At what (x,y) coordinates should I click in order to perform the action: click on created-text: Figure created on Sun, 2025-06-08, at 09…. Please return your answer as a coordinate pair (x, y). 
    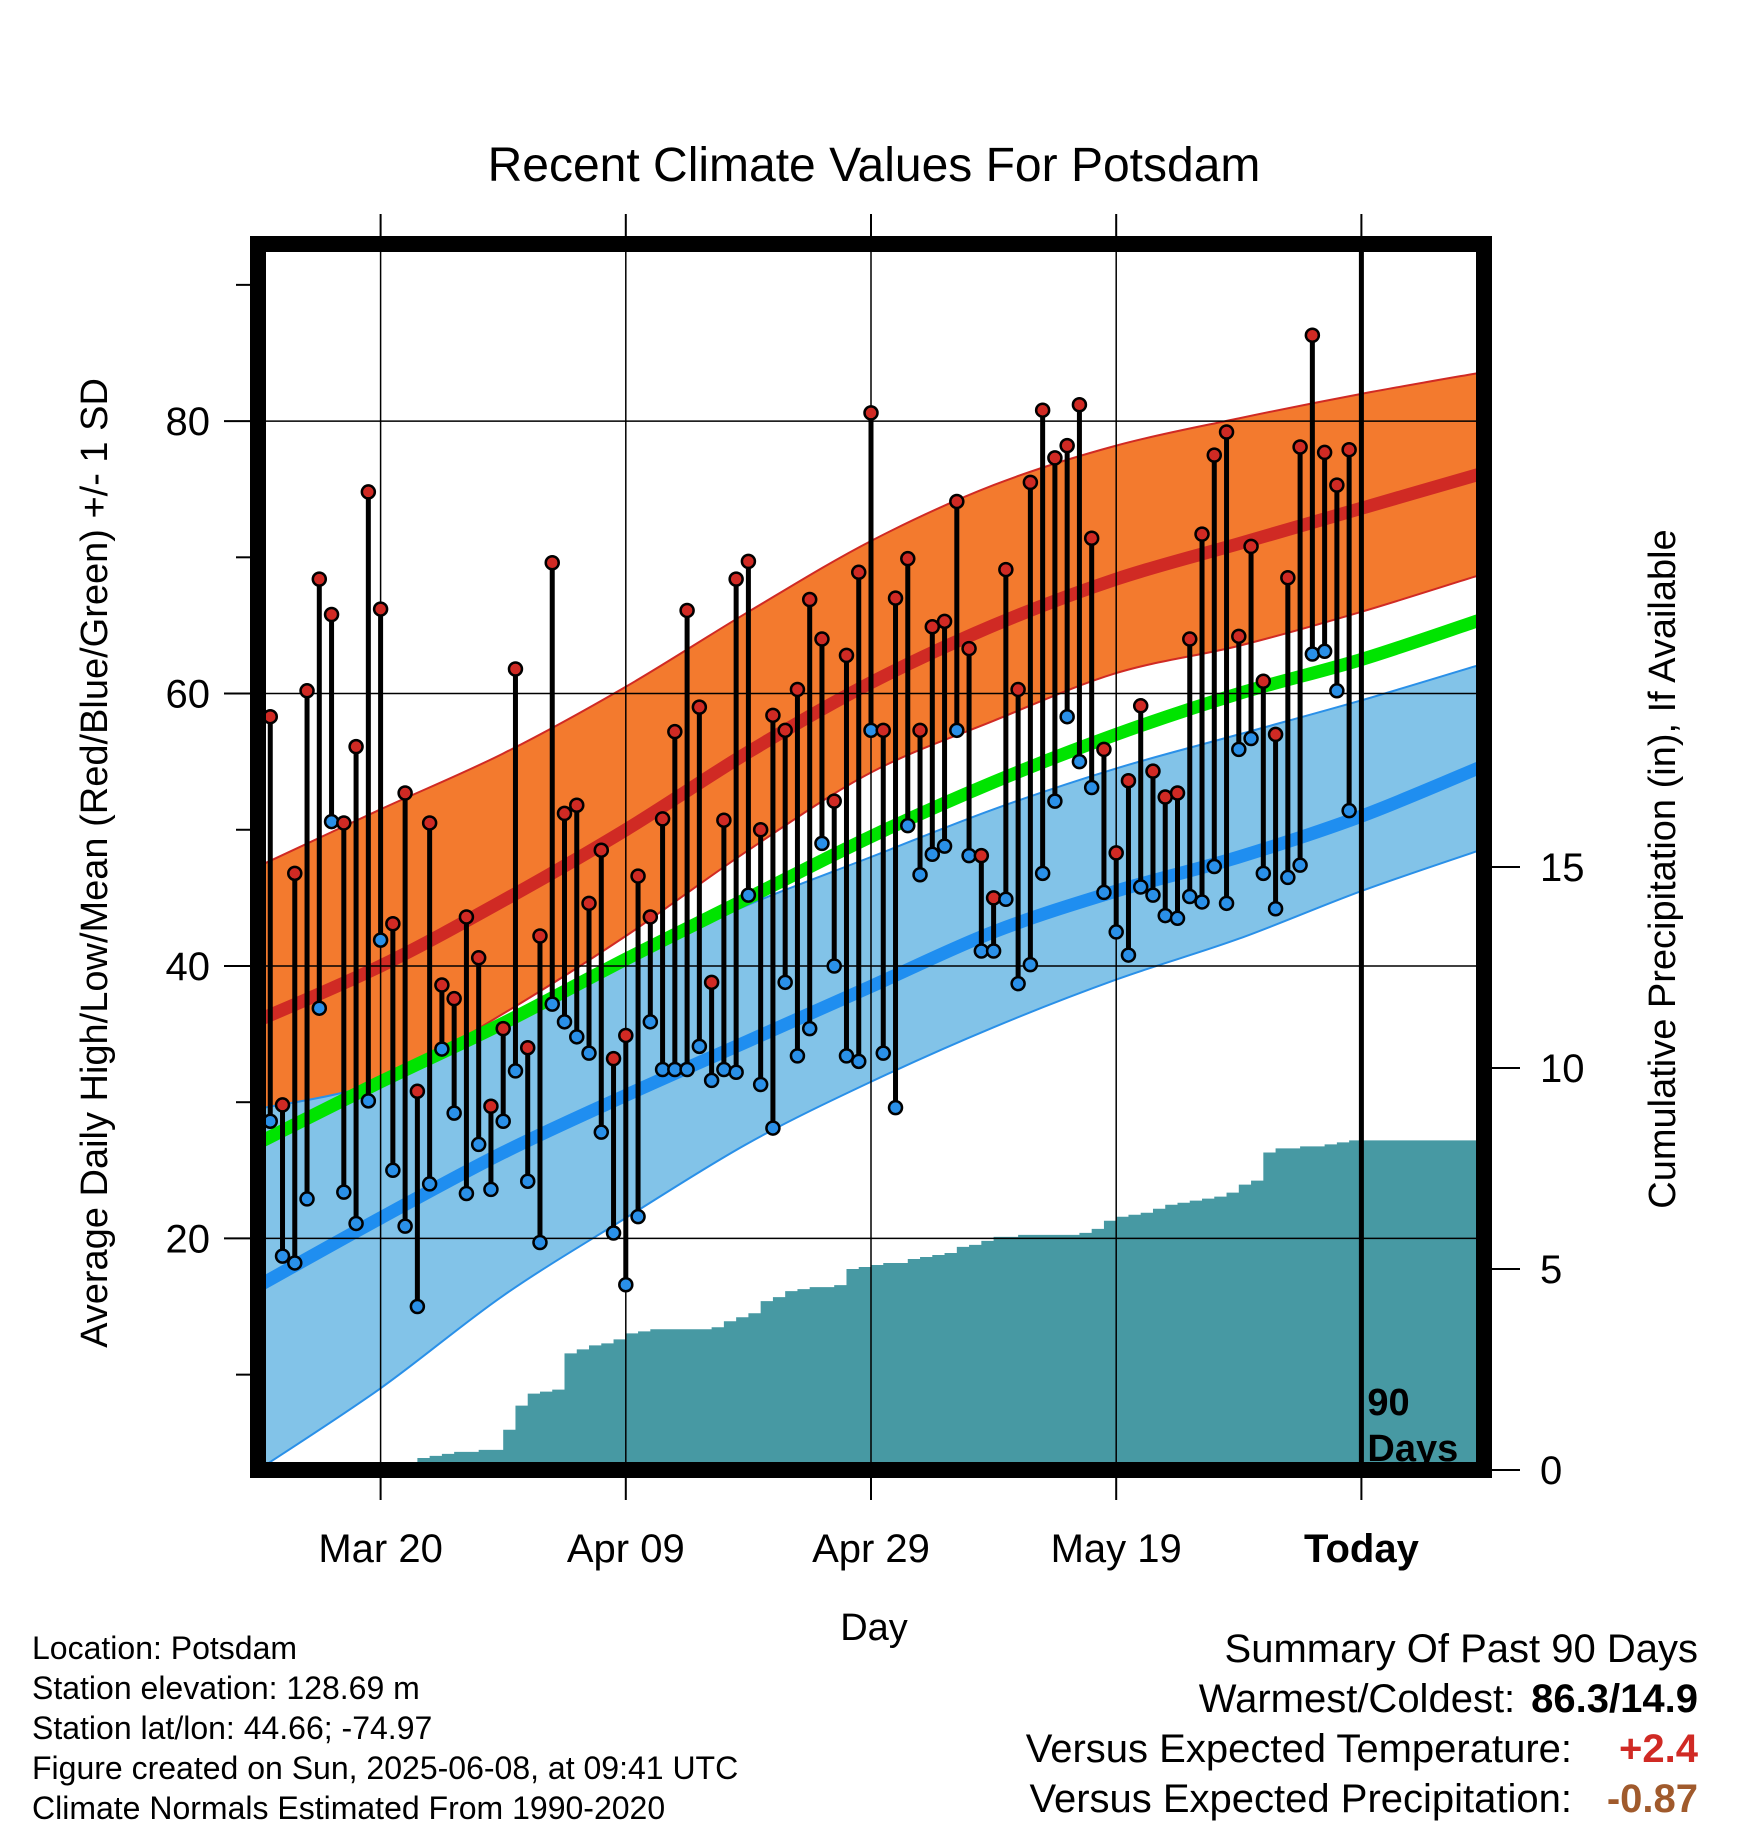
    Looking at the image, I should click on (385, 1768).